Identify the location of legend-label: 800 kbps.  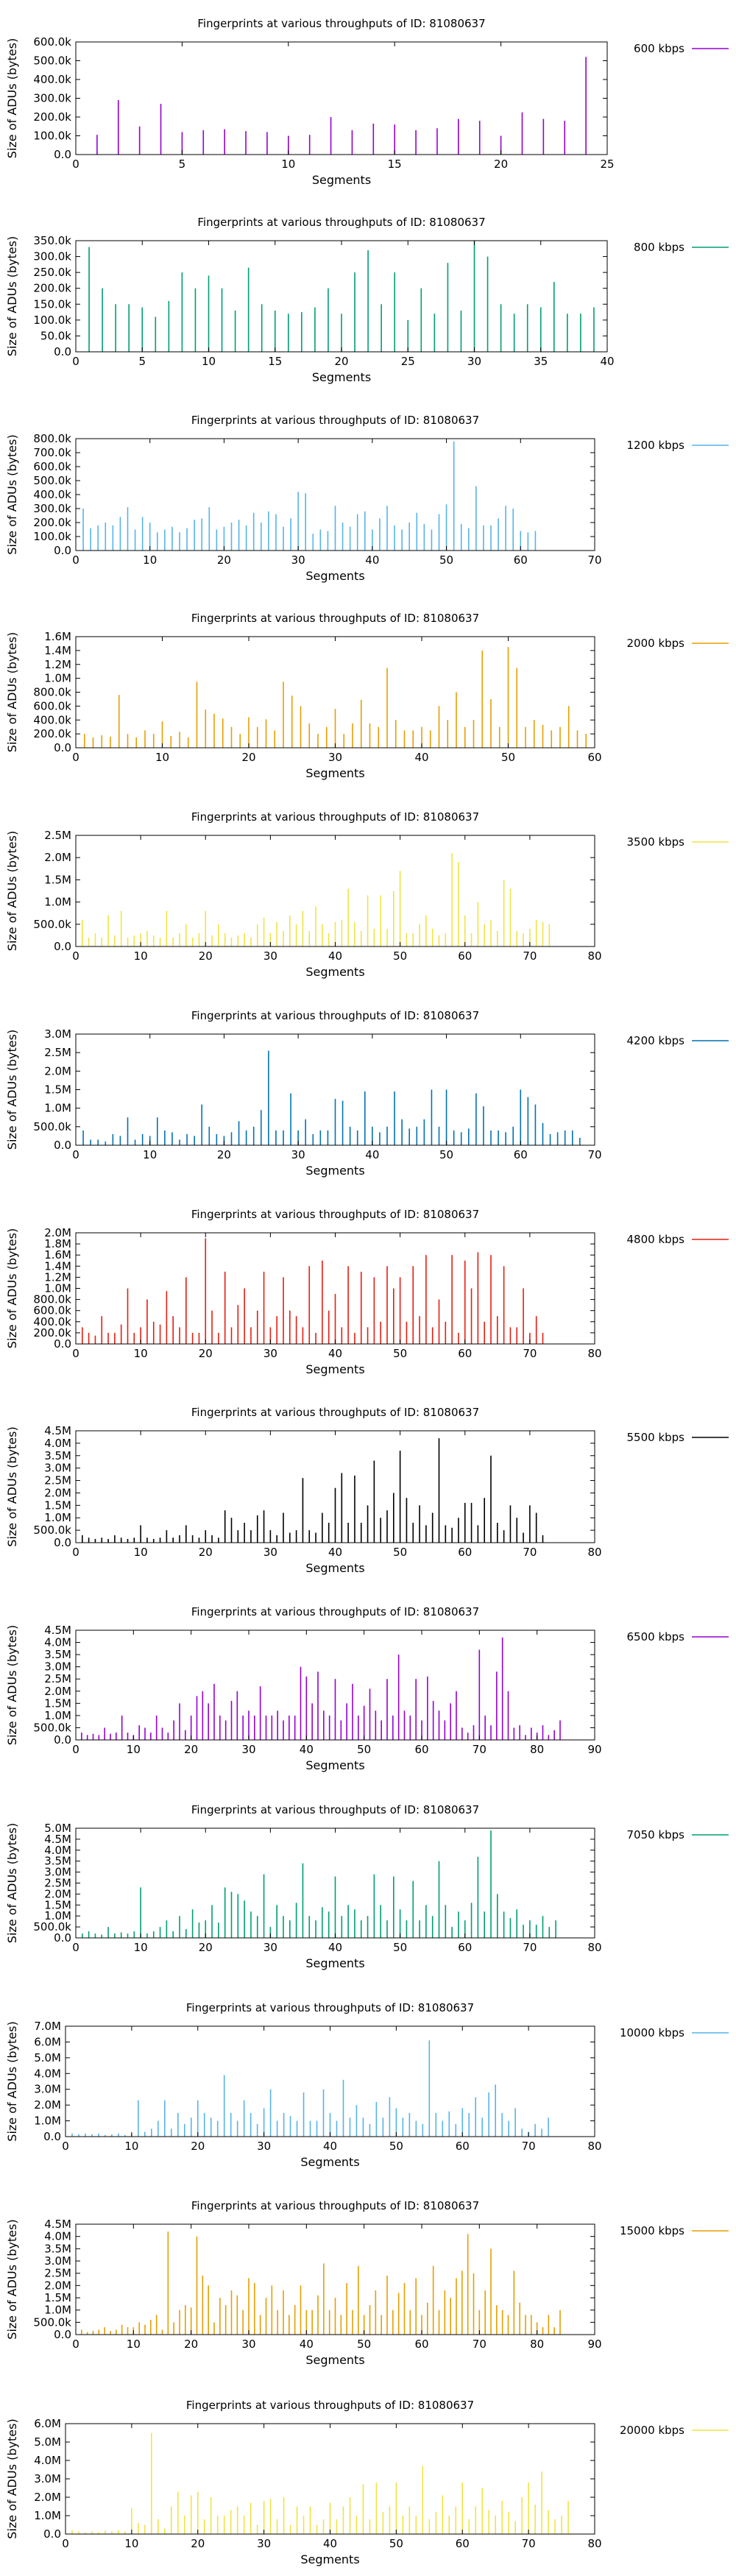
(659, 247).